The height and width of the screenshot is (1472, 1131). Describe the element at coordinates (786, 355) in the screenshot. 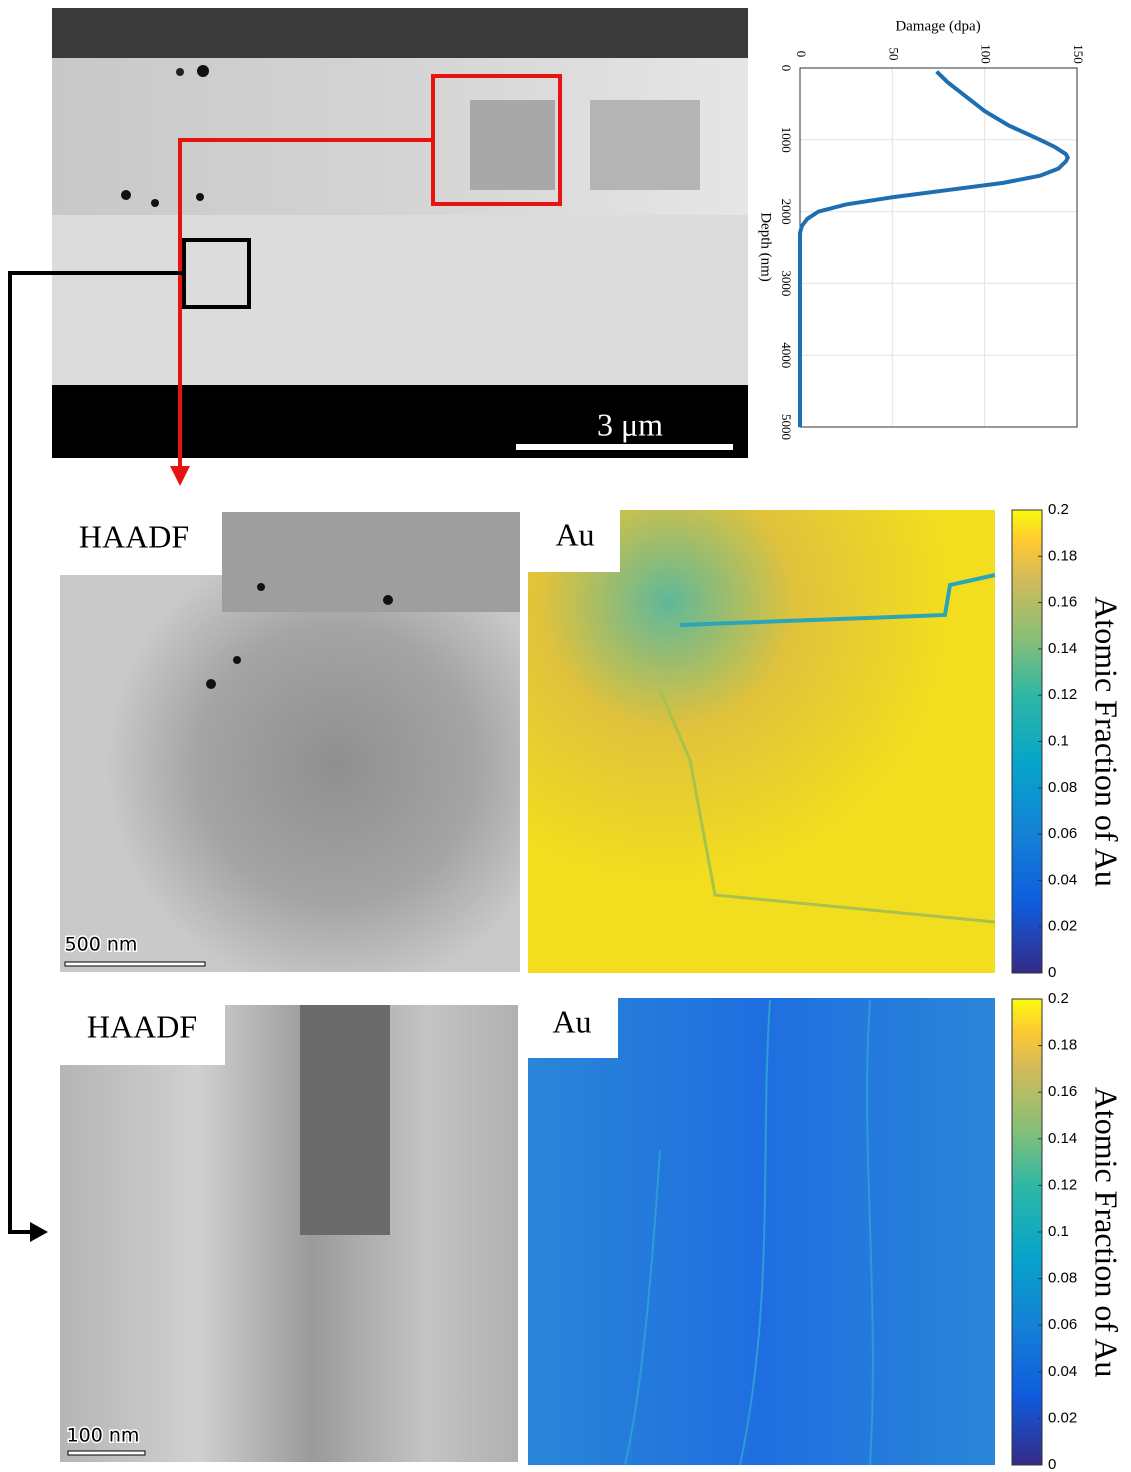

I see `x-tick-label: 4000` at that location.